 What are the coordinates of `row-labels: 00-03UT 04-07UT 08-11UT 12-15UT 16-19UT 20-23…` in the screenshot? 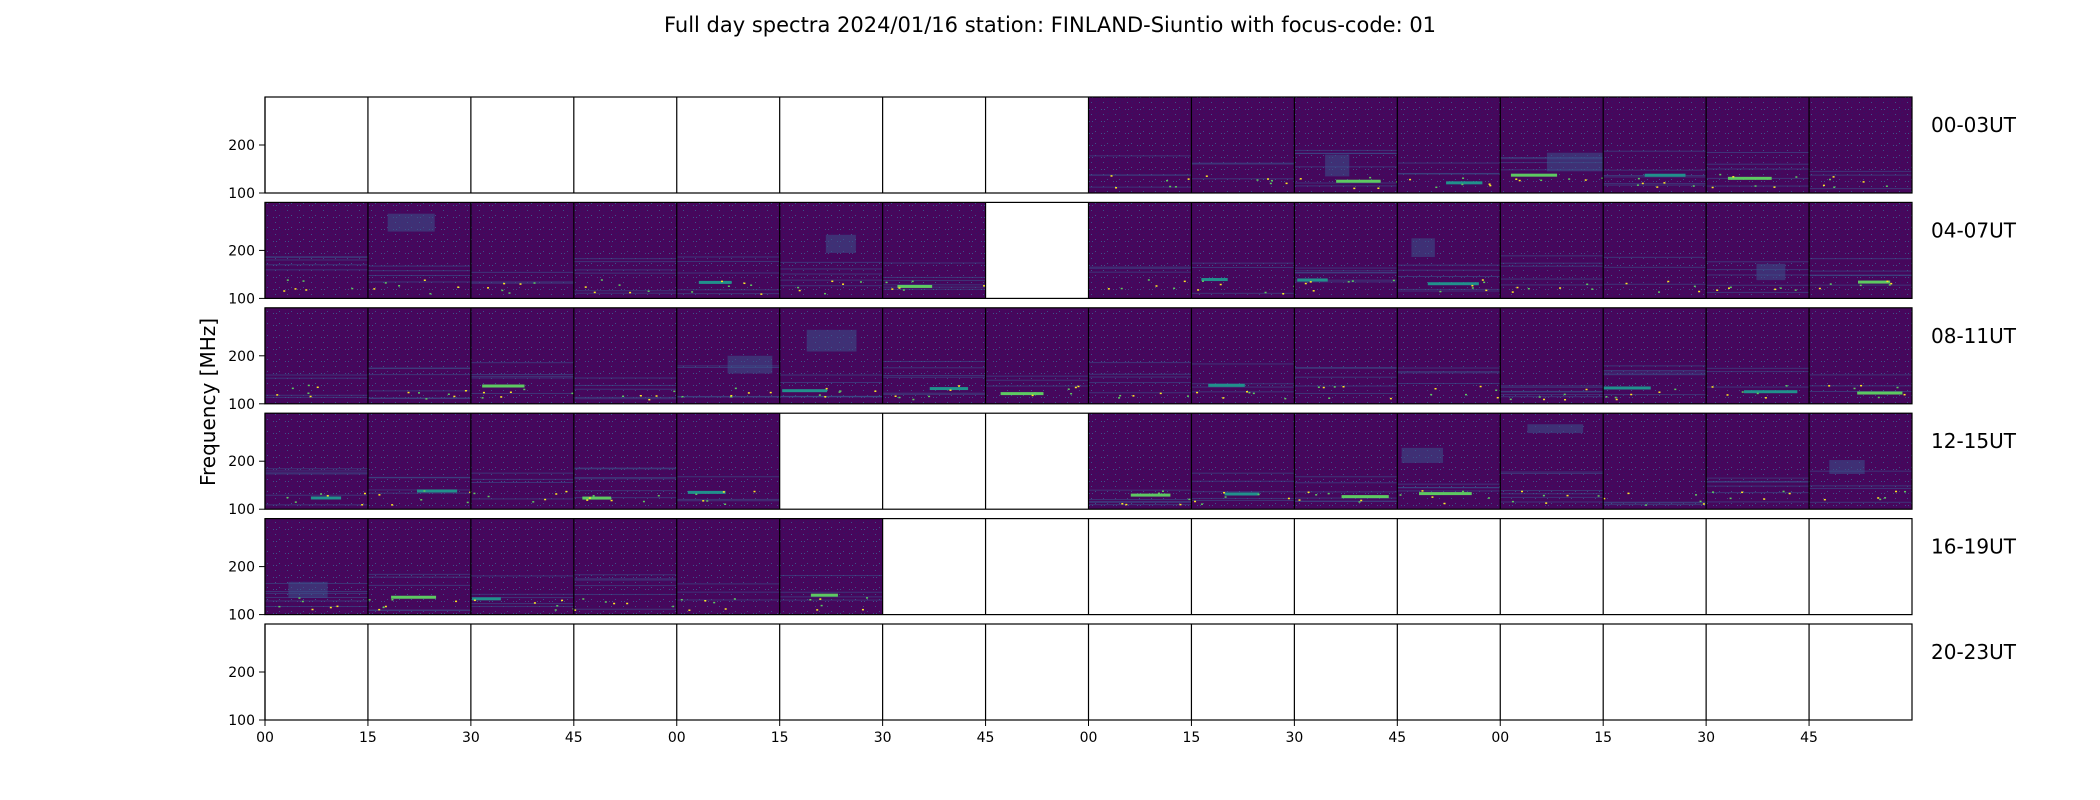 It's located at (1974, 388).